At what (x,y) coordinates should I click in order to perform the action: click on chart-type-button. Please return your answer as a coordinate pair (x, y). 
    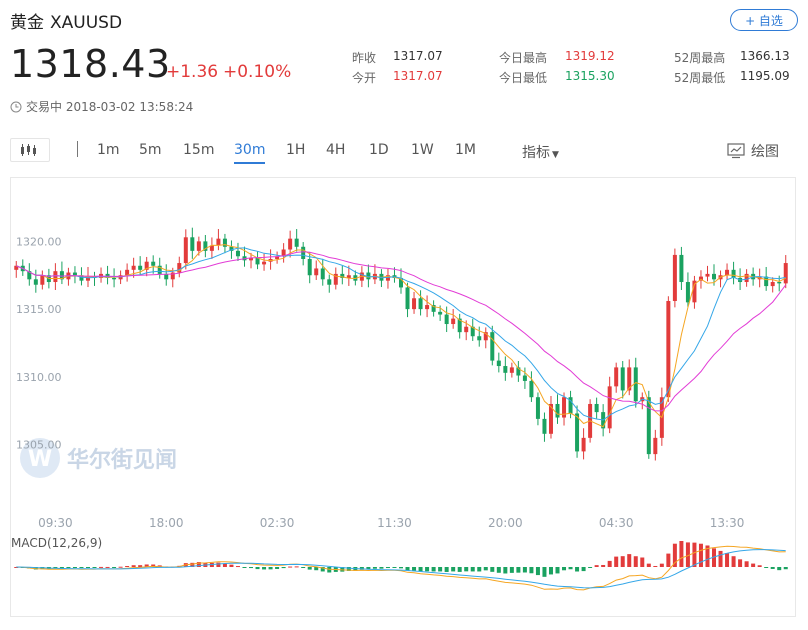
    Looking at the image, I should click on (30, 150).